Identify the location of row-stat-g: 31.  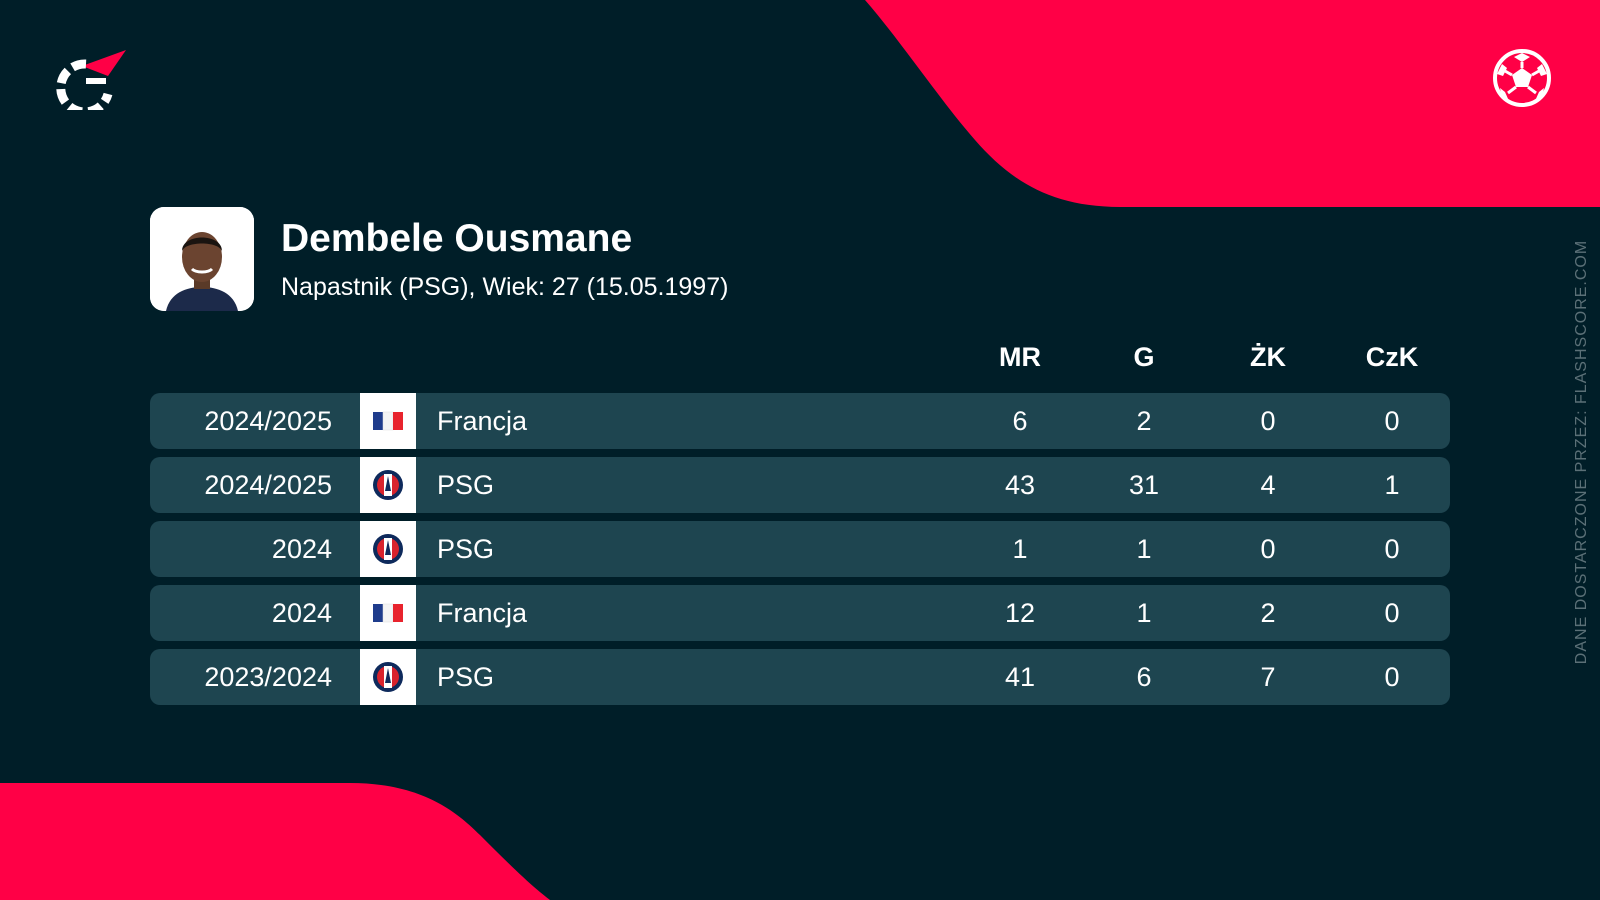
(1144, 485).